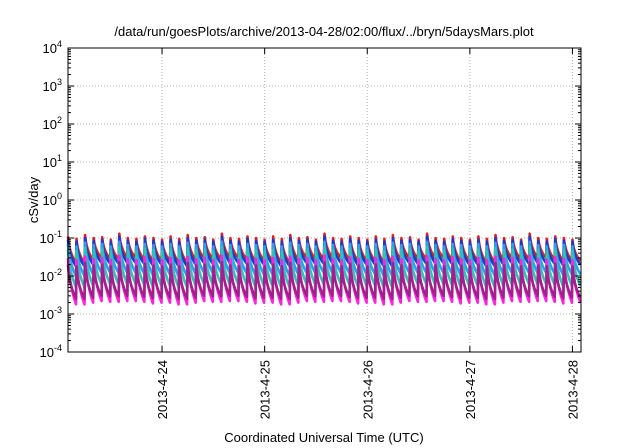 Image resolution: width=640 pixels, height=448 pixels. What do you see at coordinates (59, 82) in the screenshot?
I see `y-tick-exponent: 3` at bounding box center [59, 82].